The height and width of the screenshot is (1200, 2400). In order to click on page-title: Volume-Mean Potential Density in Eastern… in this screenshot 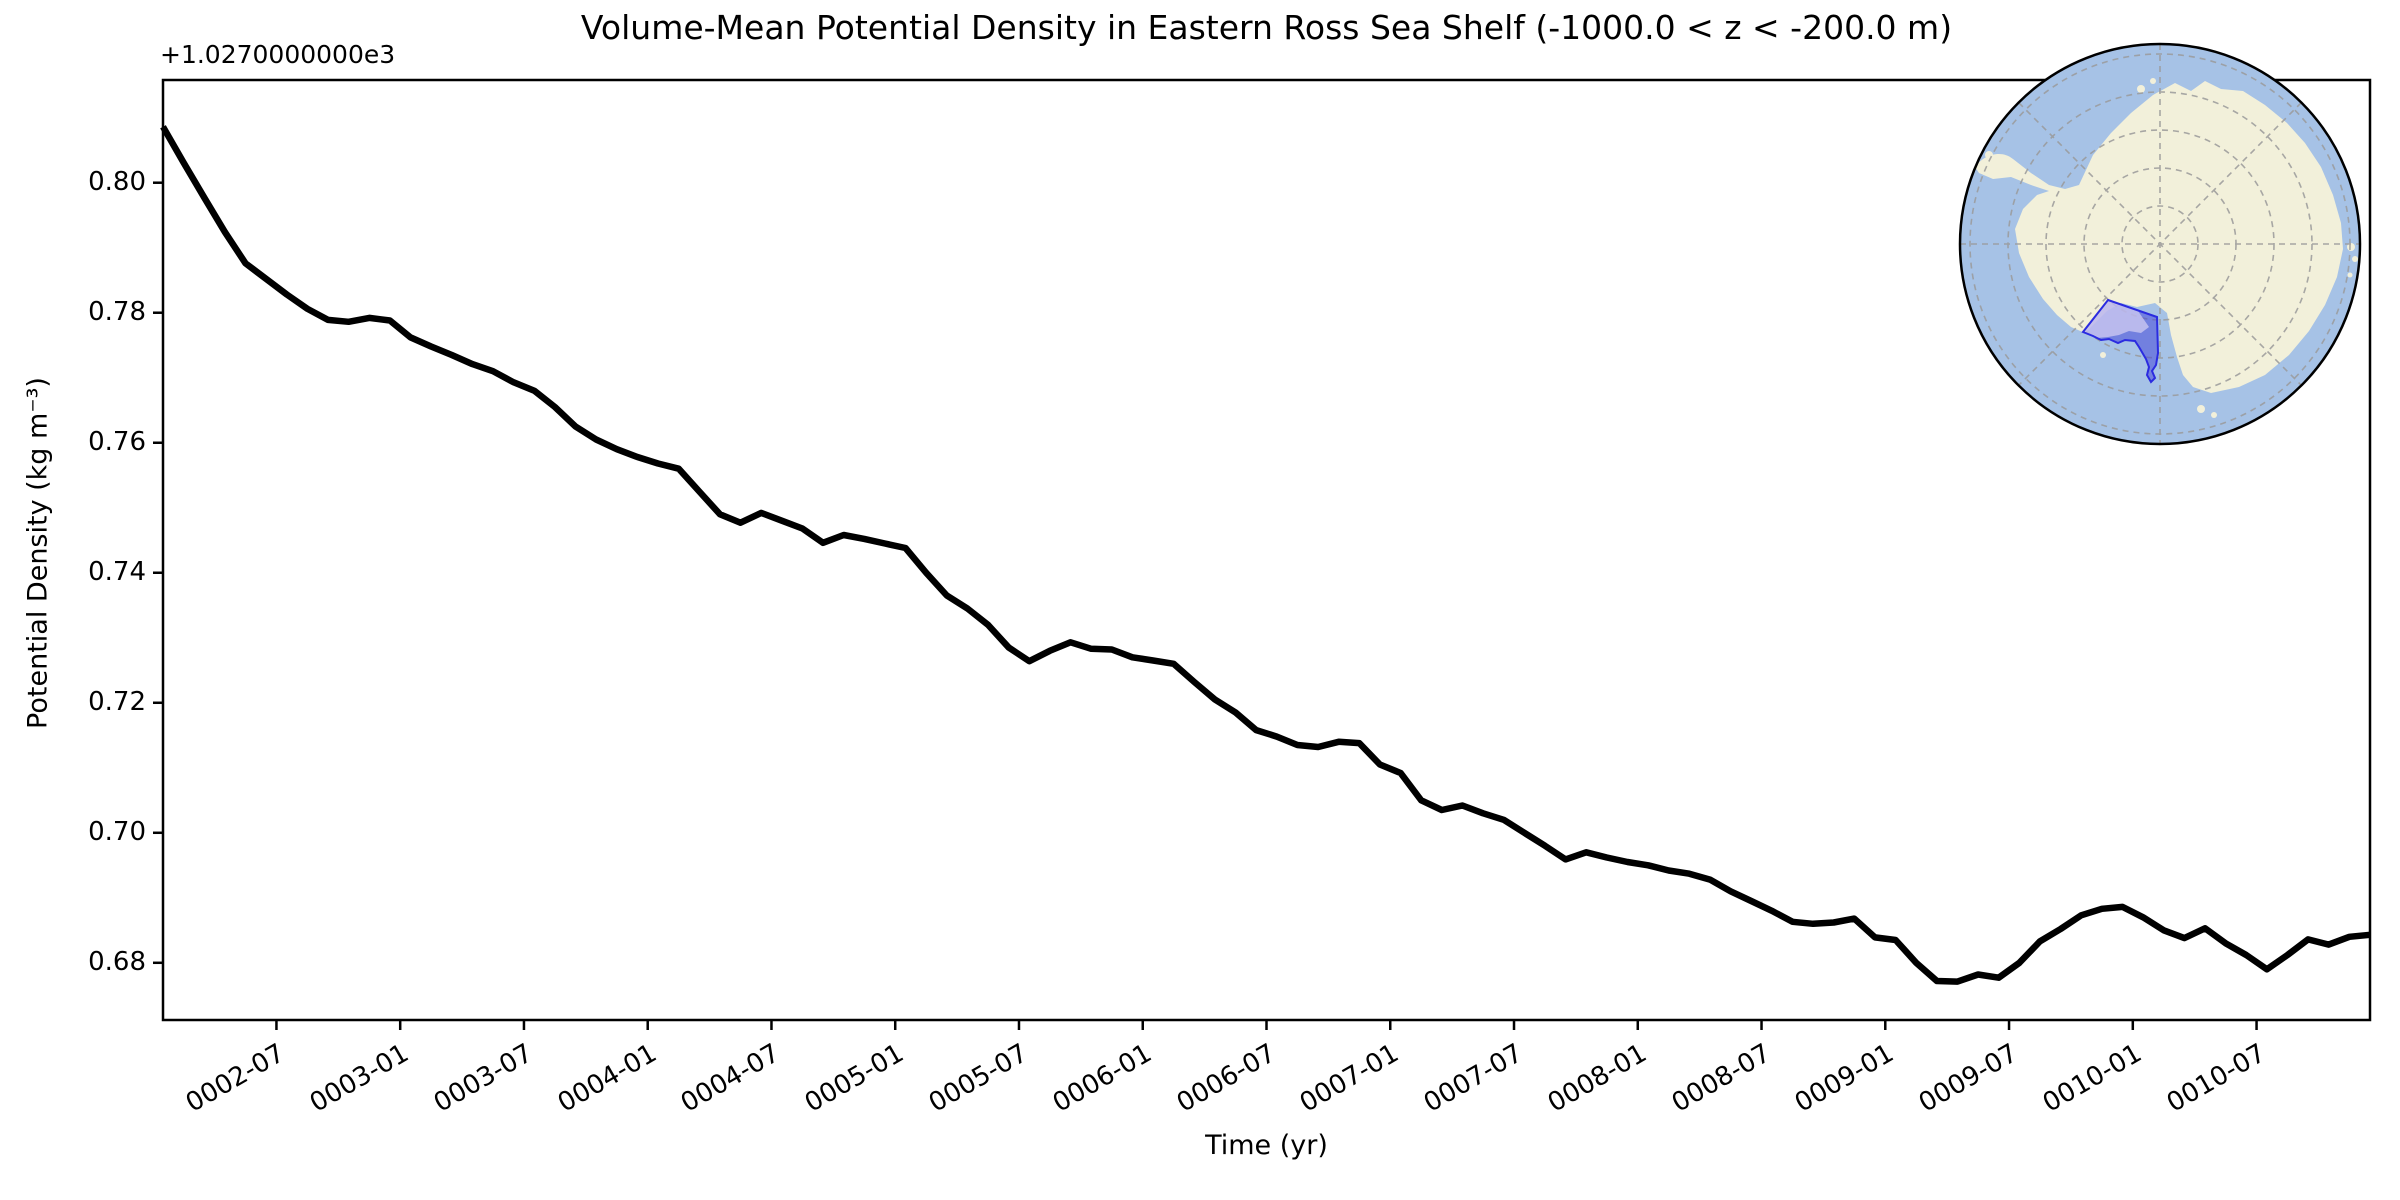, I will do `click(1266, 27)`.